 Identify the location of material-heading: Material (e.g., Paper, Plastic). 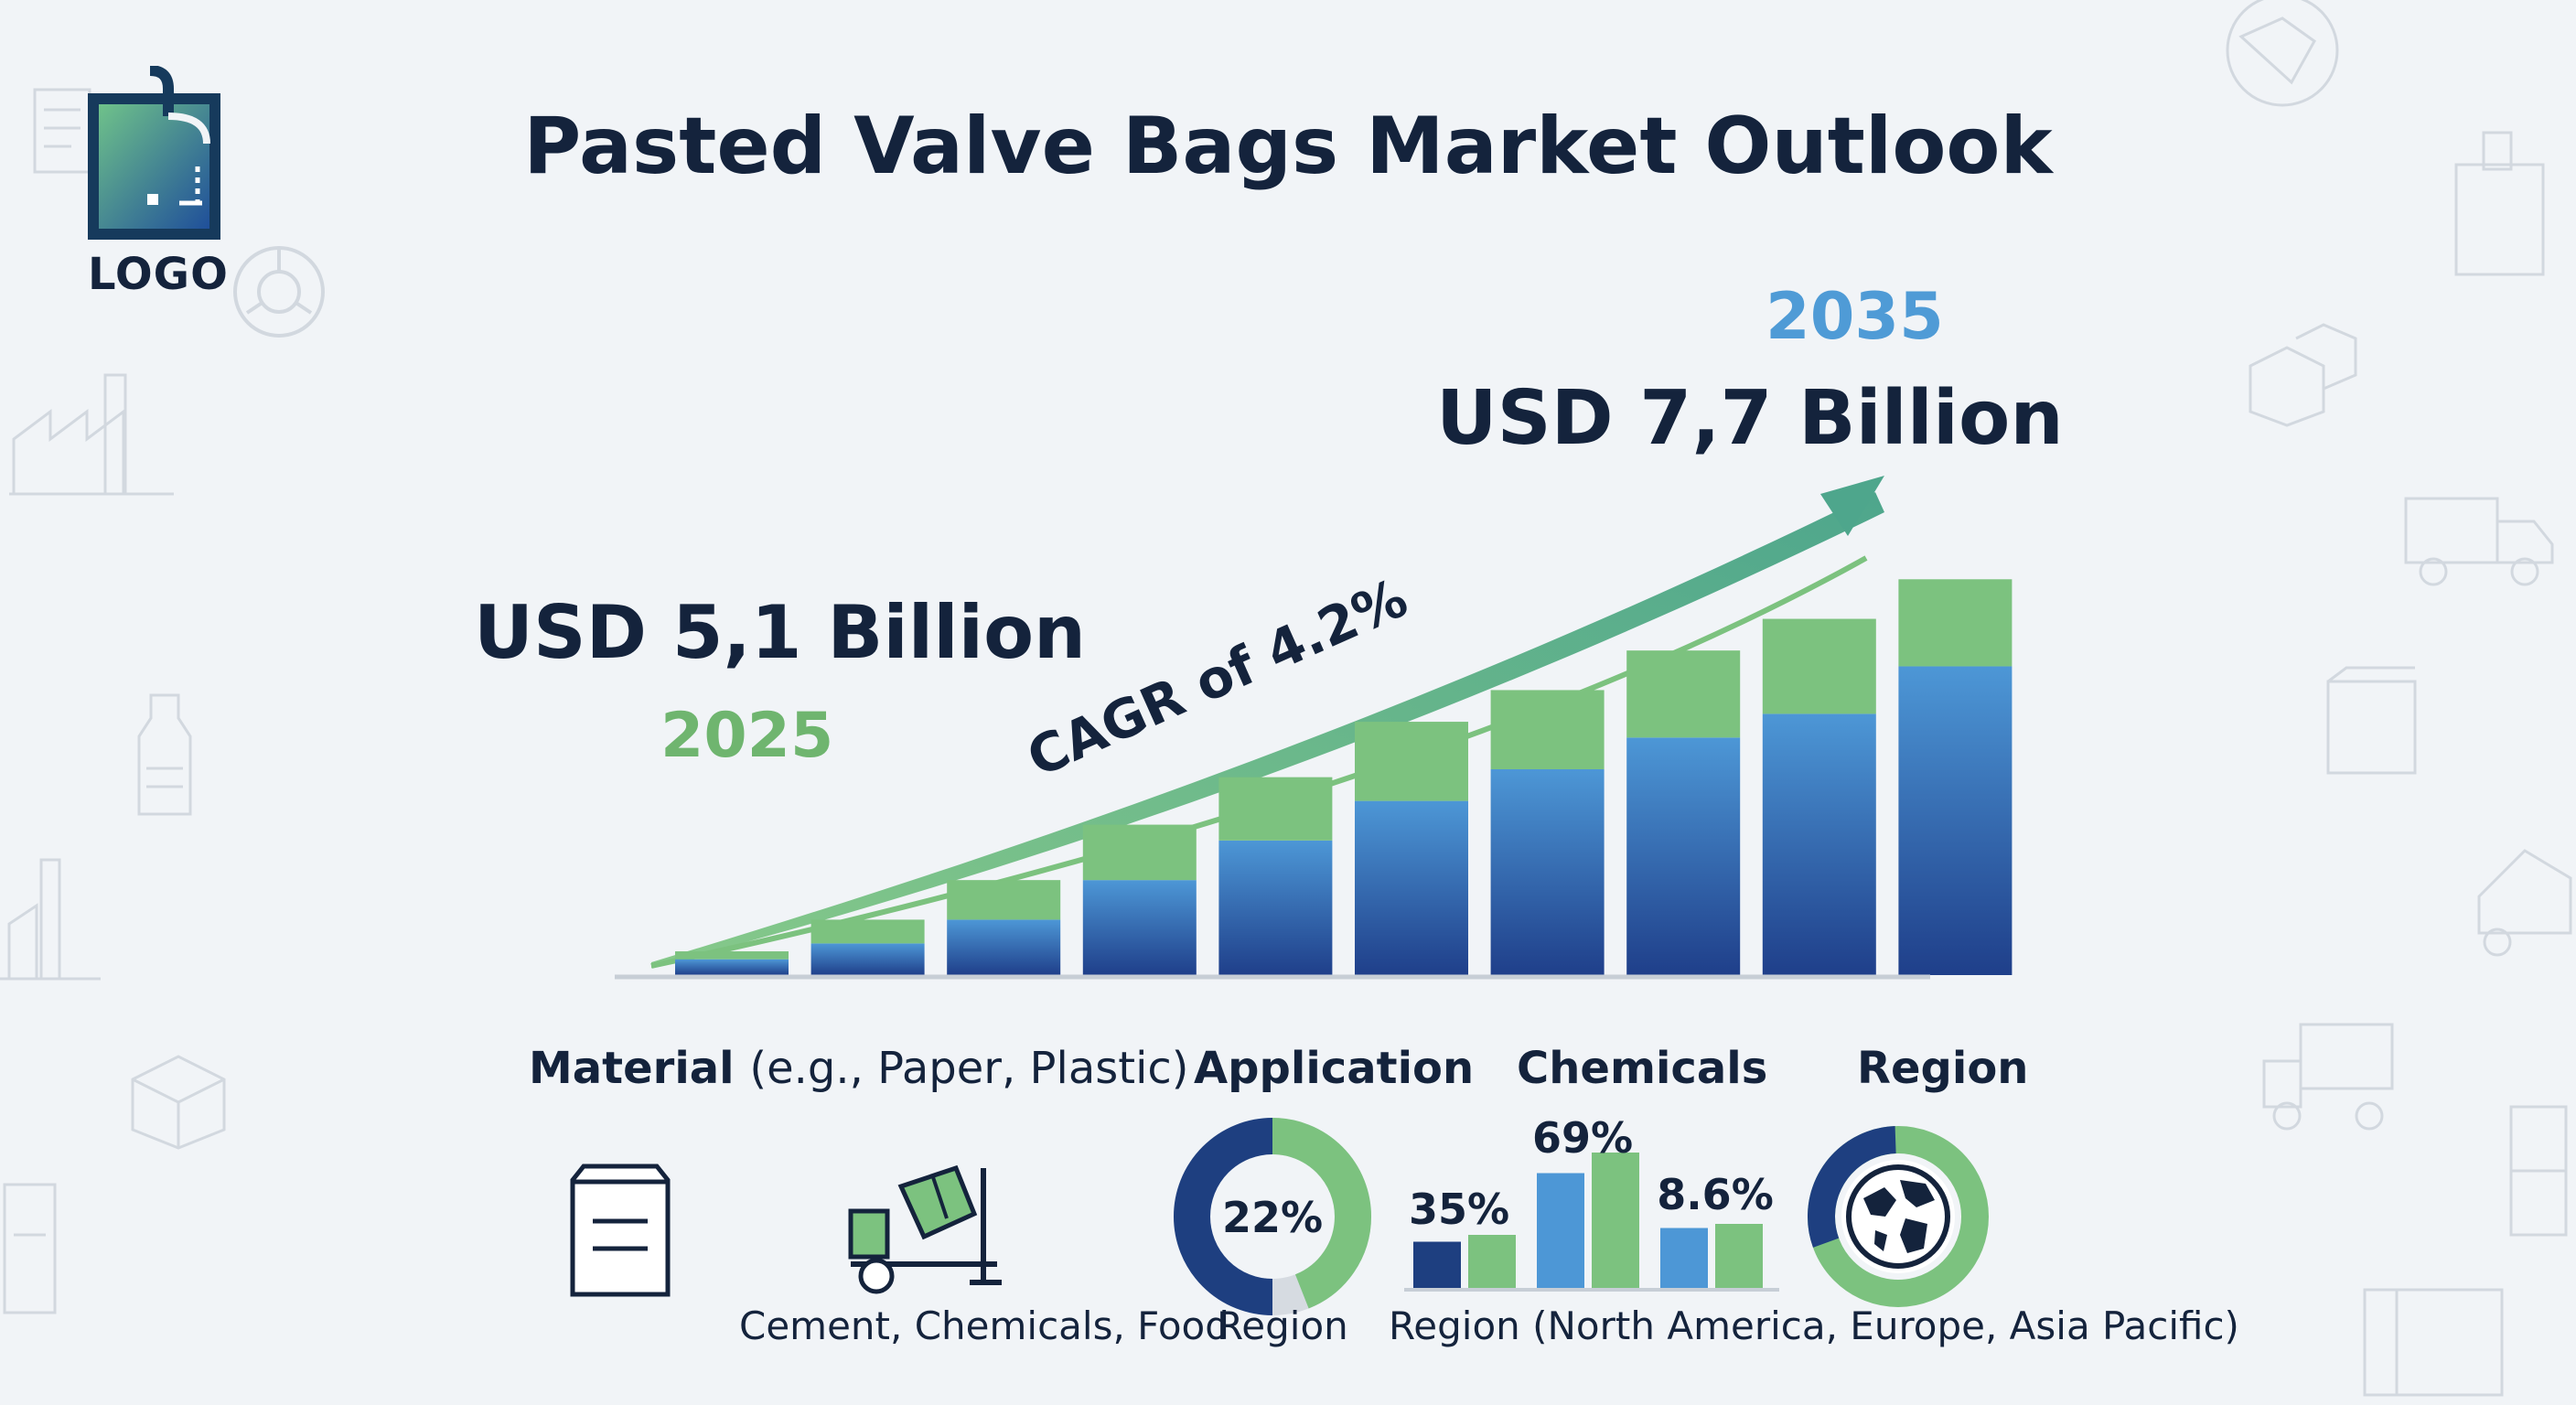
(859, 1068).